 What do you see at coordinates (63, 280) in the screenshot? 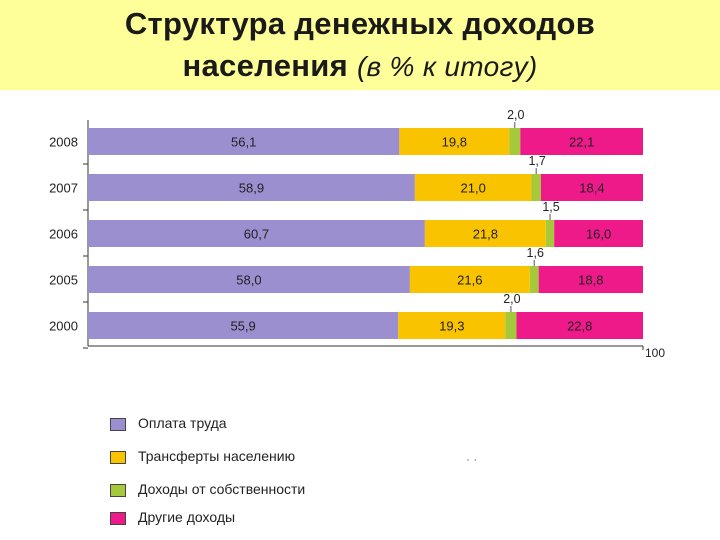
I see `y-tick-label-2005: 2005` at bounding box center [63, 280].